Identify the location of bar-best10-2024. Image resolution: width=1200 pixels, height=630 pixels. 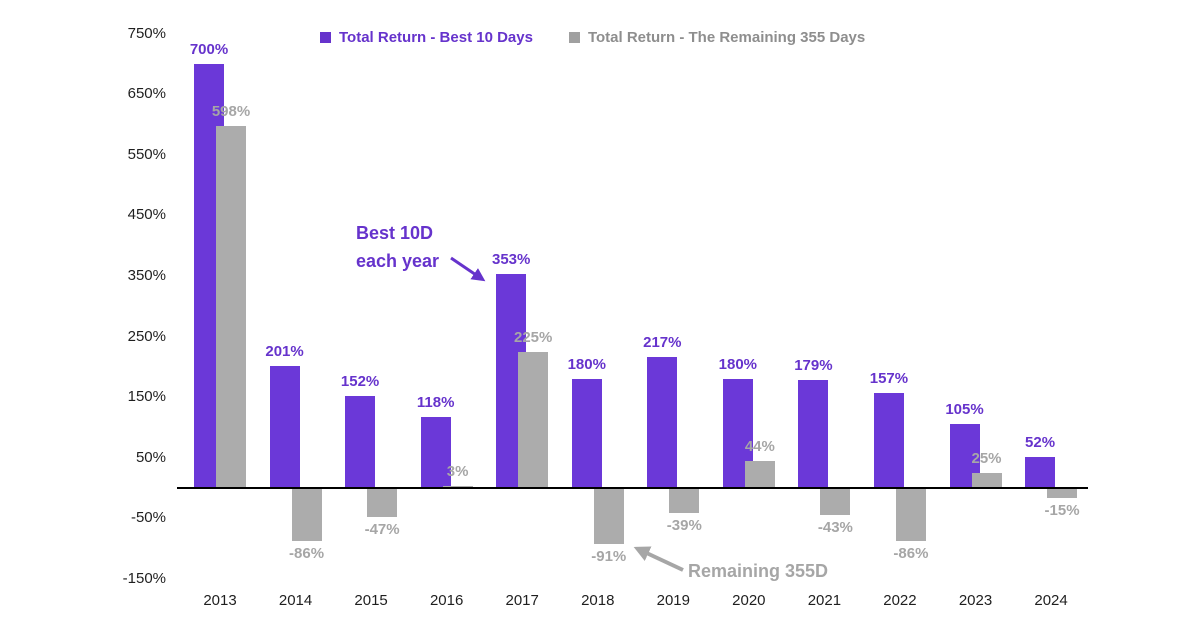
(1040, 472).